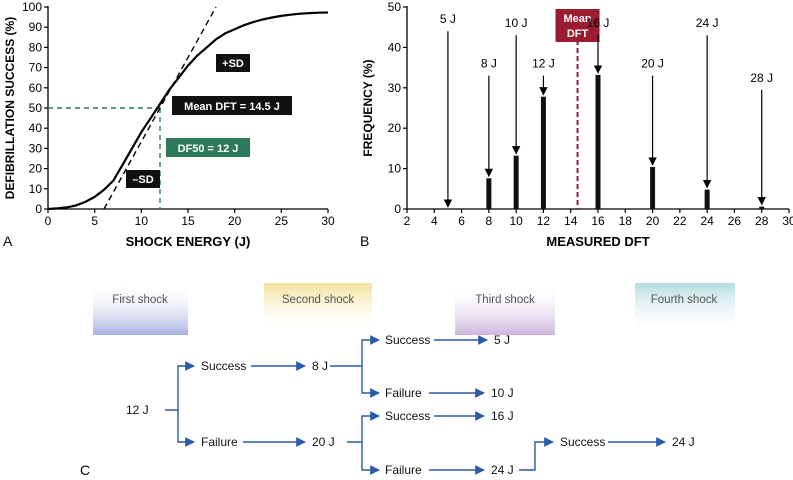  What do you see at coordinates (188, 221) in the screenshot?
I see `panel-a-x-tick-label: 15` at bounding box center [188, 221].